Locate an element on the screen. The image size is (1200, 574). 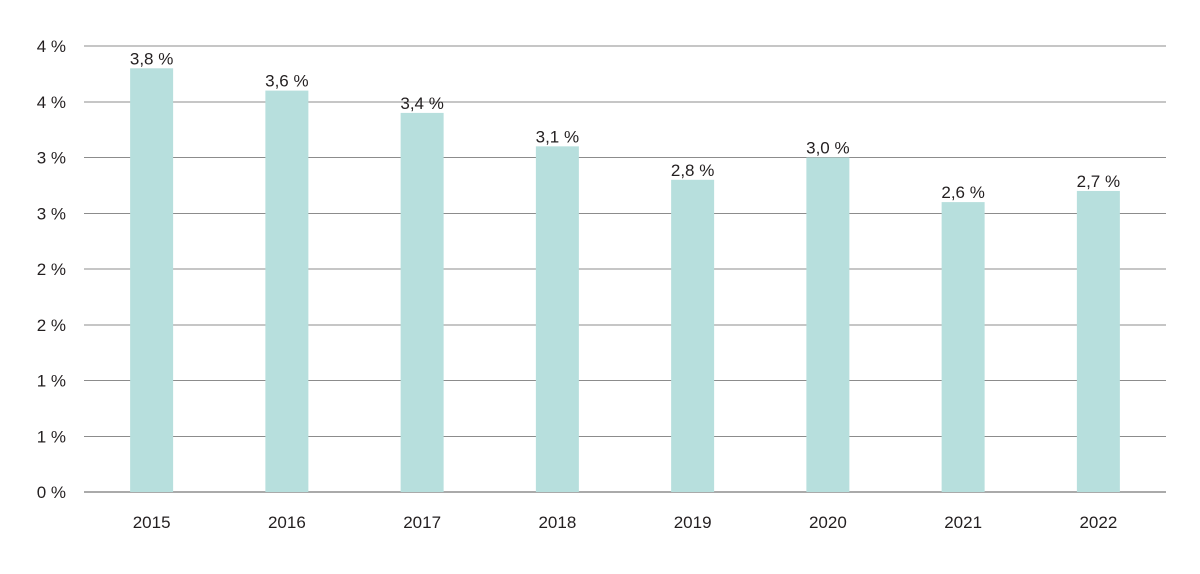
bar-2018 is located at coordinates (557, 319).